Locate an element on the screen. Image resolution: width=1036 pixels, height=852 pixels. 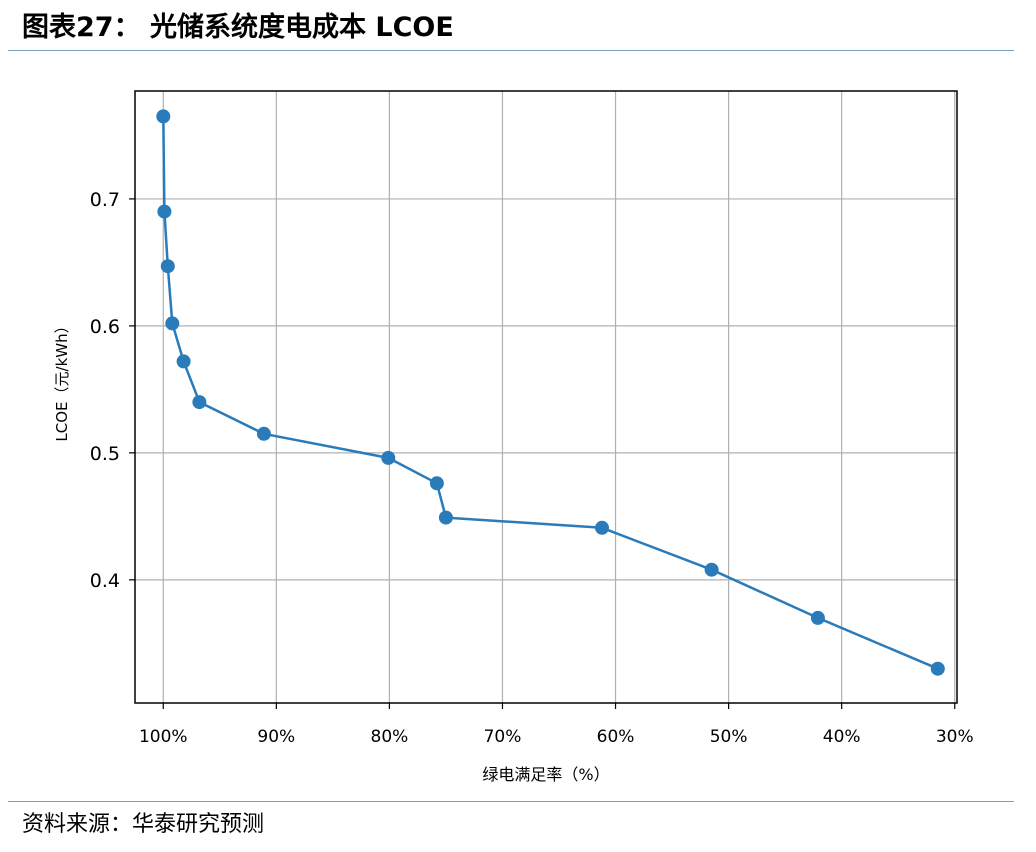
figure-title: 图表27： 光储系统度电成本 LCOE is located at coordinates (238, 27).